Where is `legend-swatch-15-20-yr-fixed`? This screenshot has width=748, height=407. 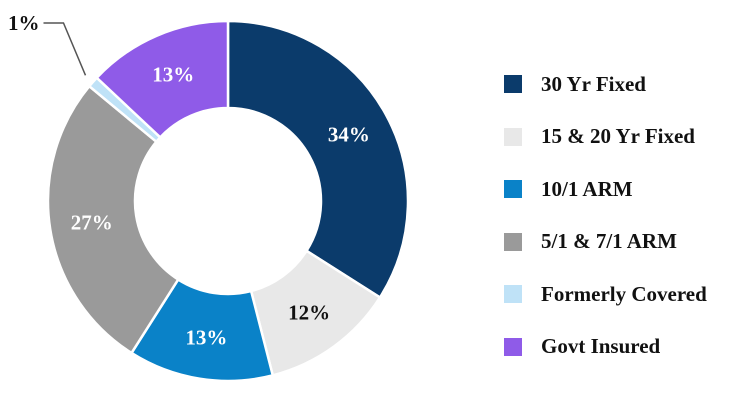 legend-swatch-15-20-yr-fixed is located at coordinates (513, 136).